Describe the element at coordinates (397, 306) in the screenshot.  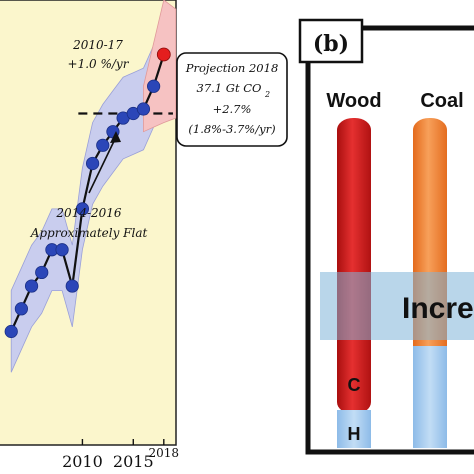
I see `increase-band` at that location.